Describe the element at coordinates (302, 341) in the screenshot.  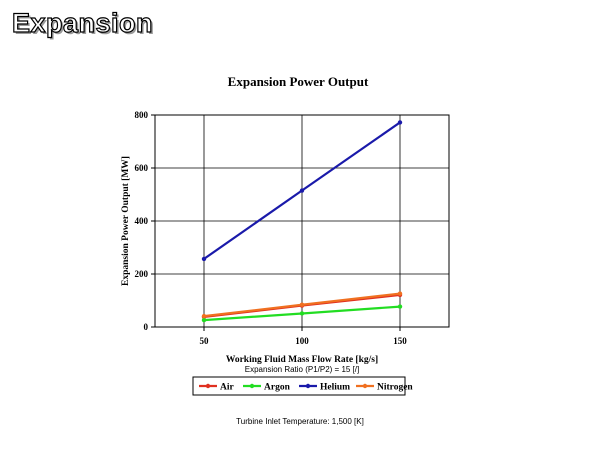
I see `x-tick-label: 100` at that location.